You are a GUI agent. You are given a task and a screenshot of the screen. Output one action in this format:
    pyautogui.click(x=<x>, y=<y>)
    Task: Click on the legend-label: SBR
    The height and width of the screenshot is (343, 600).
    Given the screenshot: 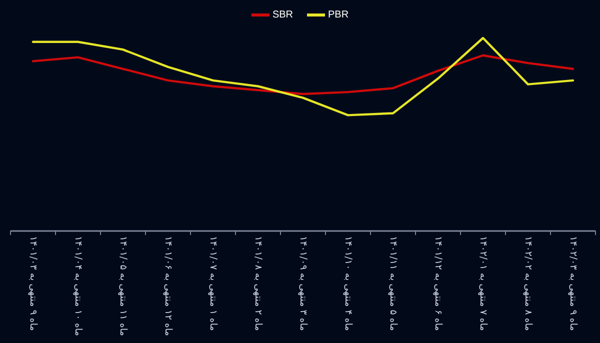 What is the action you would take?
    pyautogui.click(x=282, y=15)
    